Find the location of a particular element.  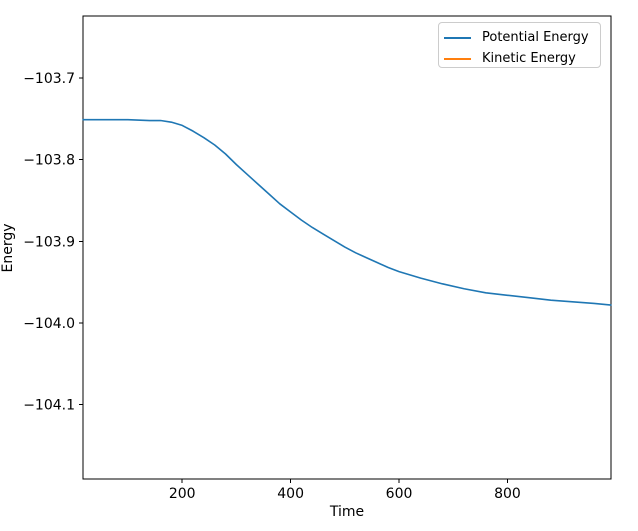

y-axis-label: Energy is located at coordinates (8, 248).